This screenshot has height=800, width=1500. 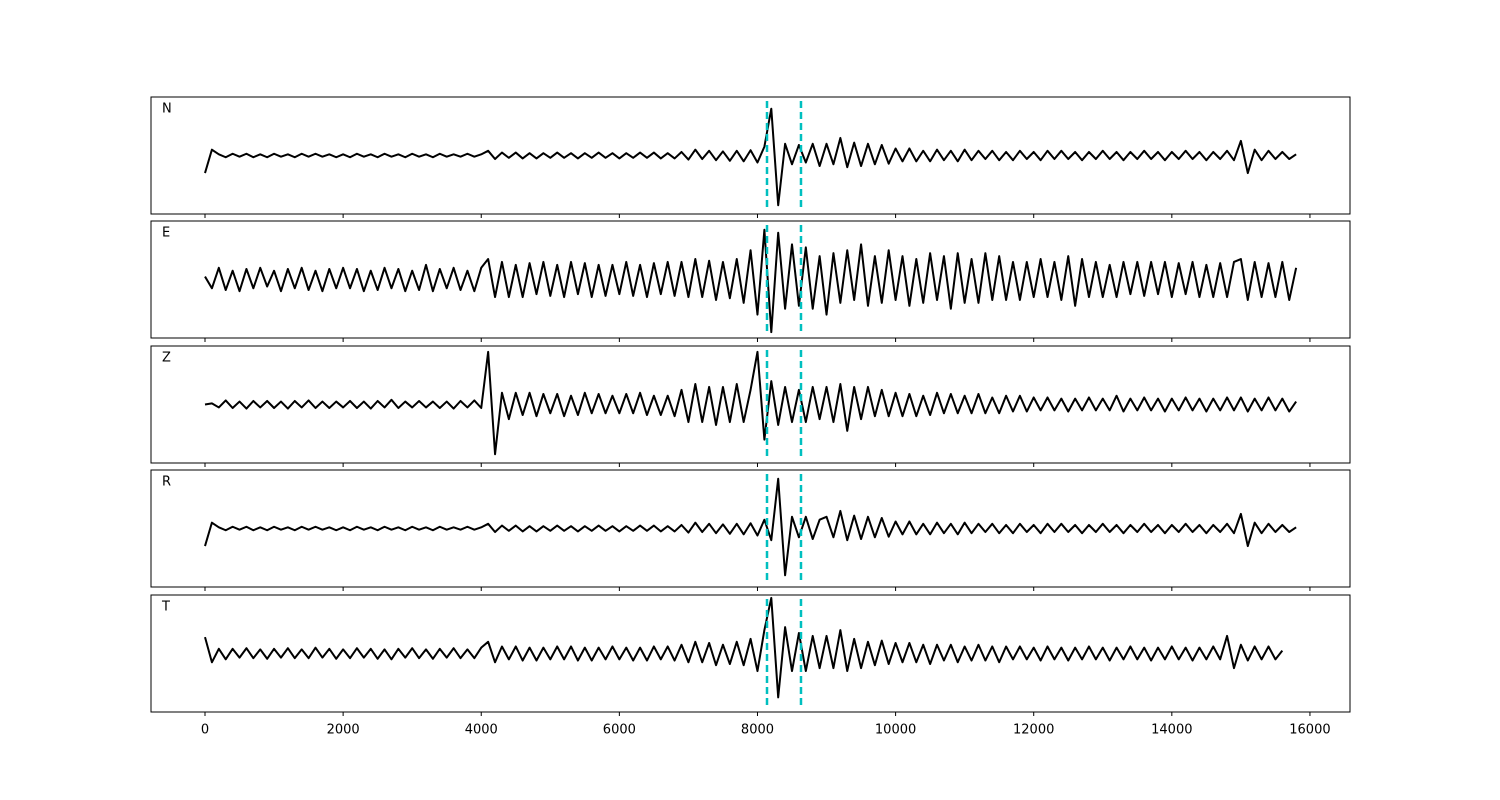 I want to click on x-tick-label: 8000, so click(x=757, y=730).